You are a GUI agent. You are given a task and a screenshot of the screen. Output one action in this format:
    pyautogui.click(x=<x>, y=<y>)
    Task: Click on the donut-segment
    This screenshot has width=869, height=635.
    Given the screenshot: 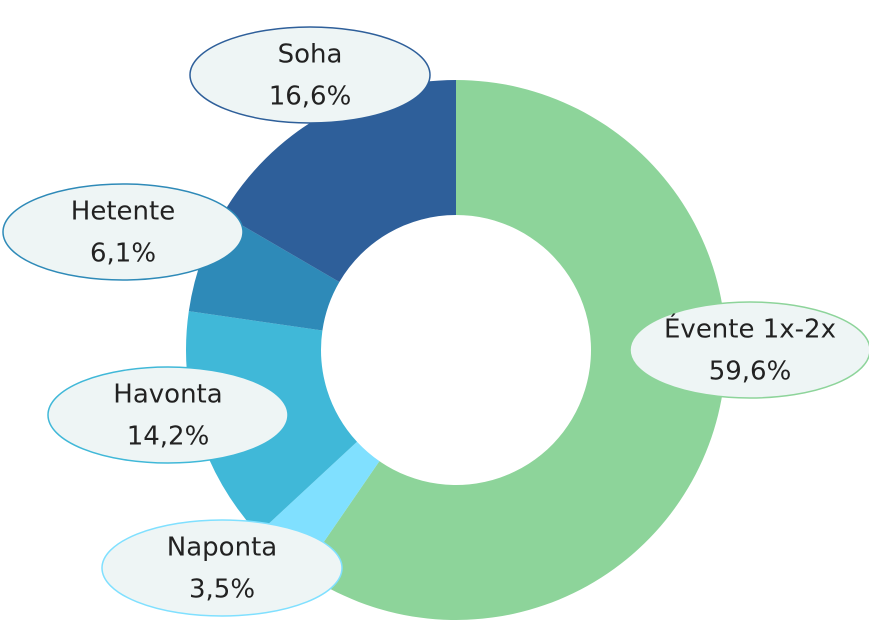 What is the action you would take?
    pyautogui.click(x=339, y=181)
    